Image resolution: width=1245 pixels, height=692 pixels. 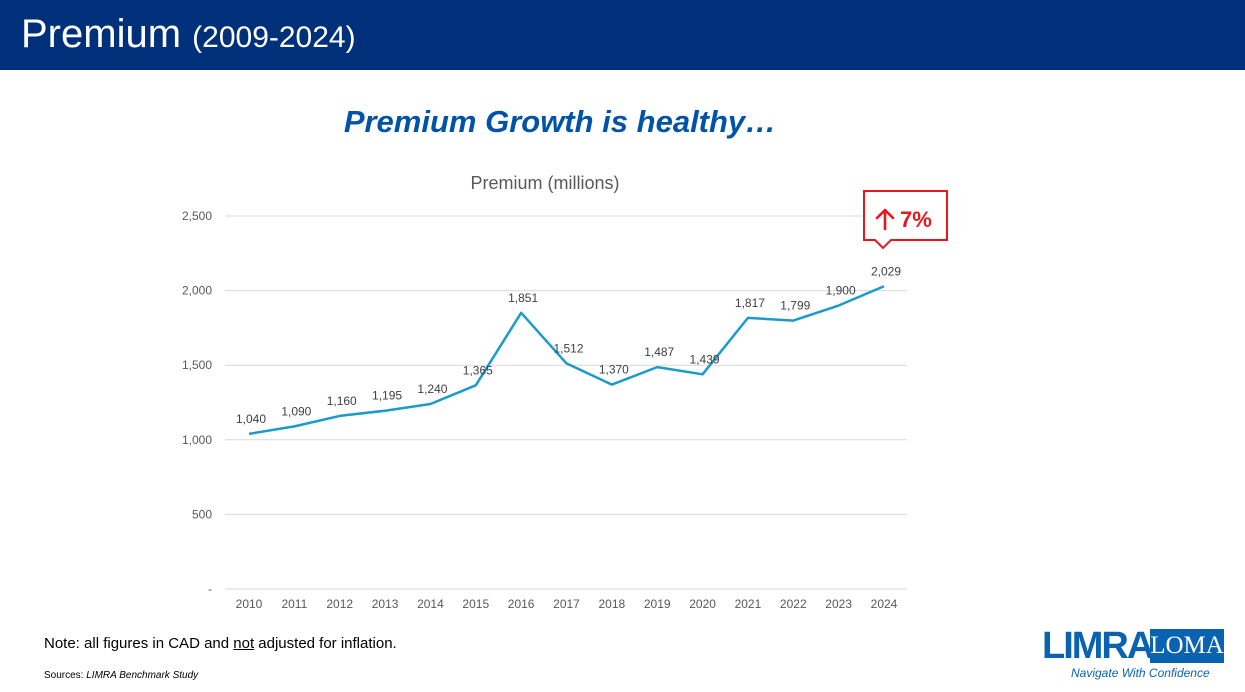 I want to click on data-label: 1,370, so click(x=614, y=370).